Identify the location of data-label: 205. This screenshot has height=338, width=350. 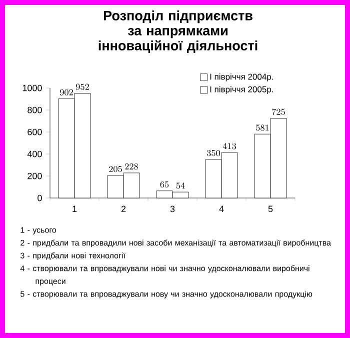
(115, 169).